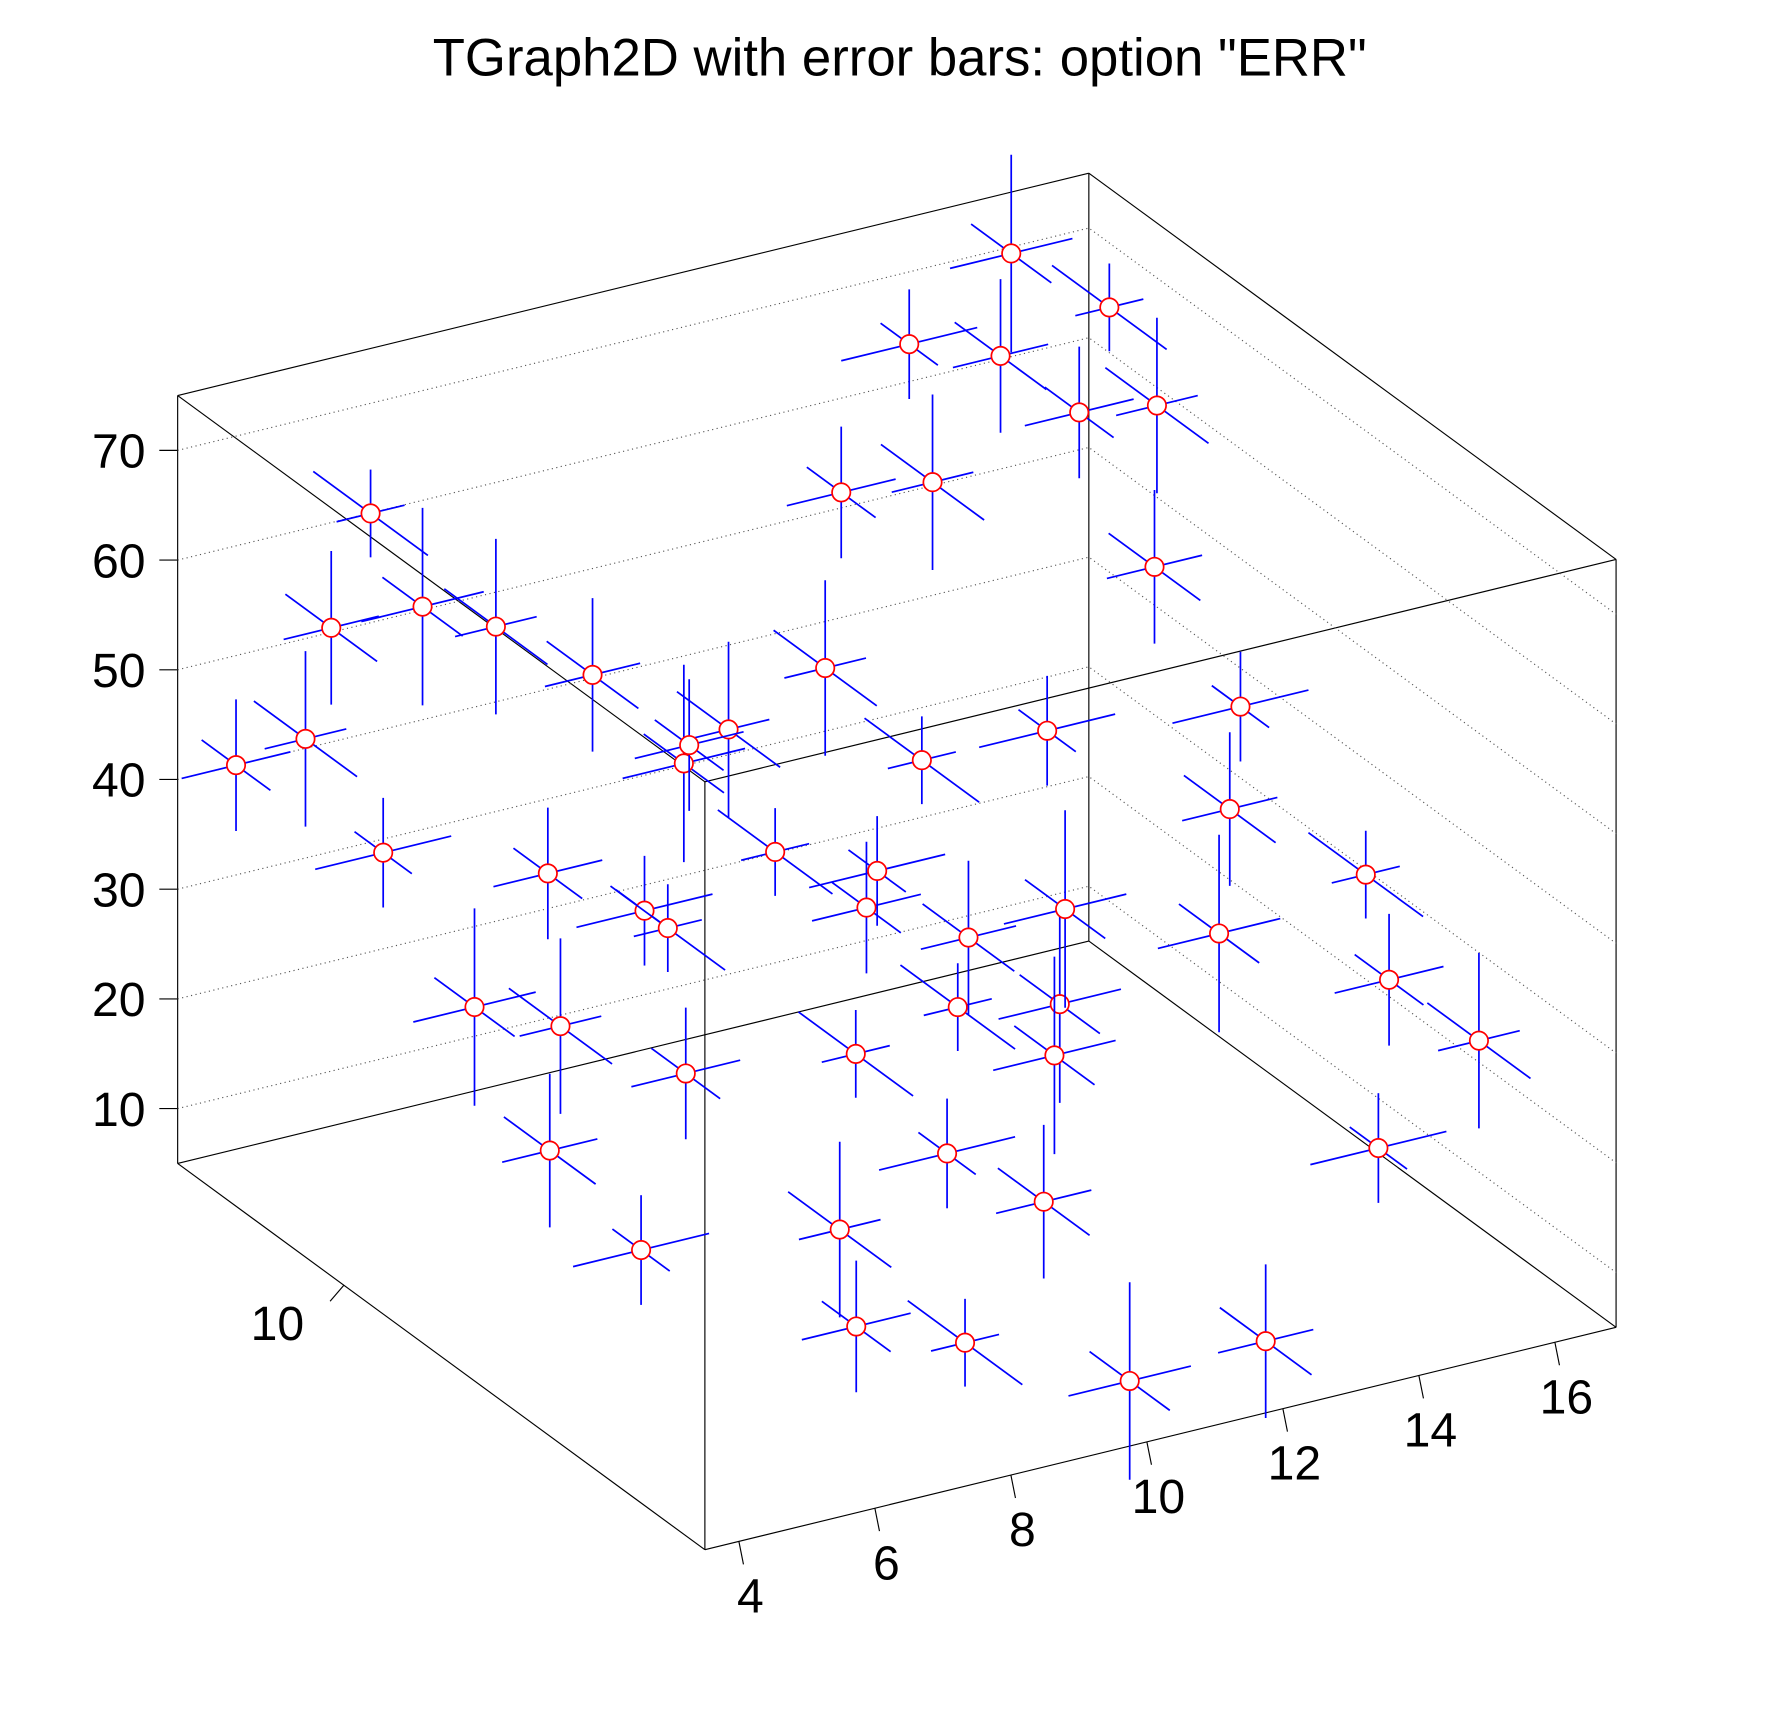  Describe the element at coordinates (119, 890) in the screenshot. I see `z-tick-label: 30` at that location.